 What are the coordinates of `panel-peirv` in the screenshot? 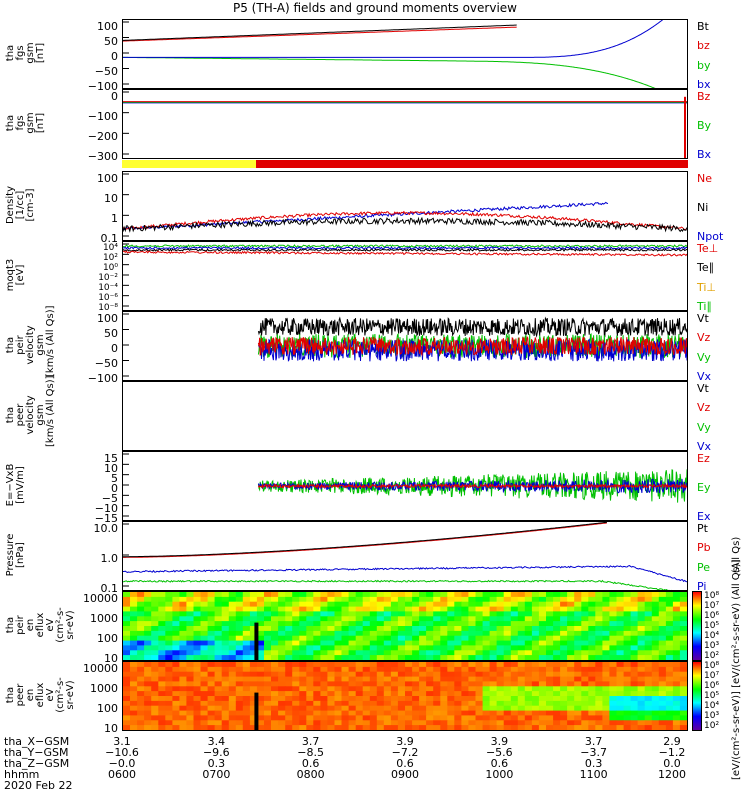 It's located at (405, 346).